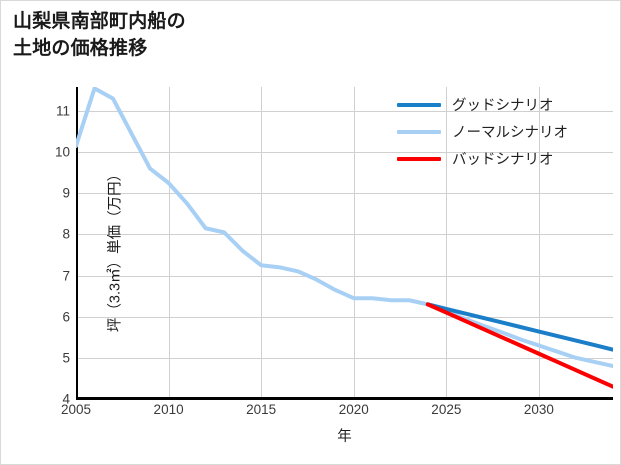 Image resolution: width=621 pixels, height=465 pixels. Describe the element at coordinates (76, 409) in the screenshot. I see `x-tick-label: 2005` at that location.